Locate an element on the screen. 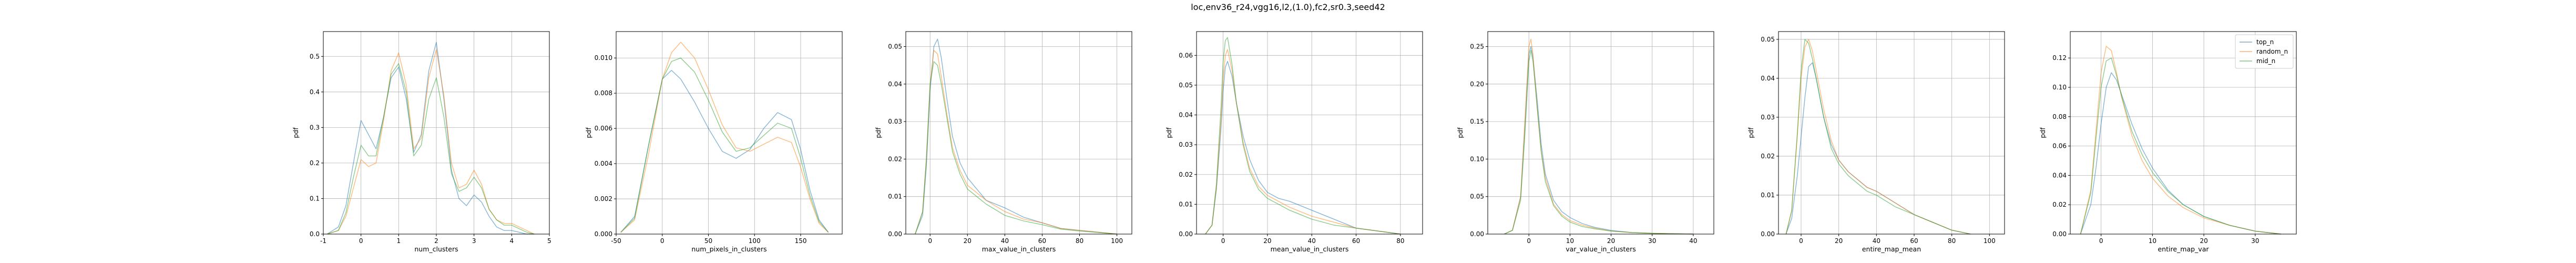  x-axis-label: mean_value_in_clusters is located at coordinates (1310, 249).